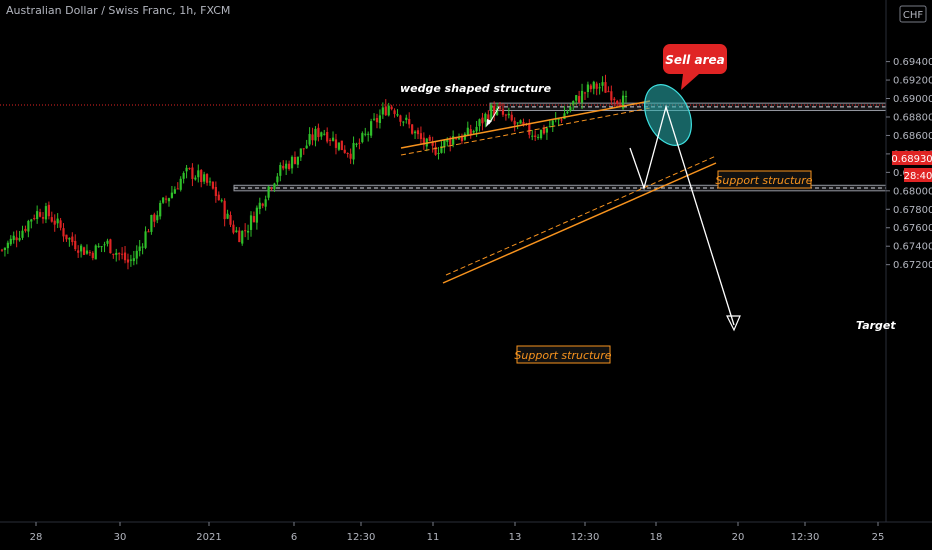 This screenshot has width=932, height=550. I want to click on y-tick-label: 0.69000, so click(912, 99).